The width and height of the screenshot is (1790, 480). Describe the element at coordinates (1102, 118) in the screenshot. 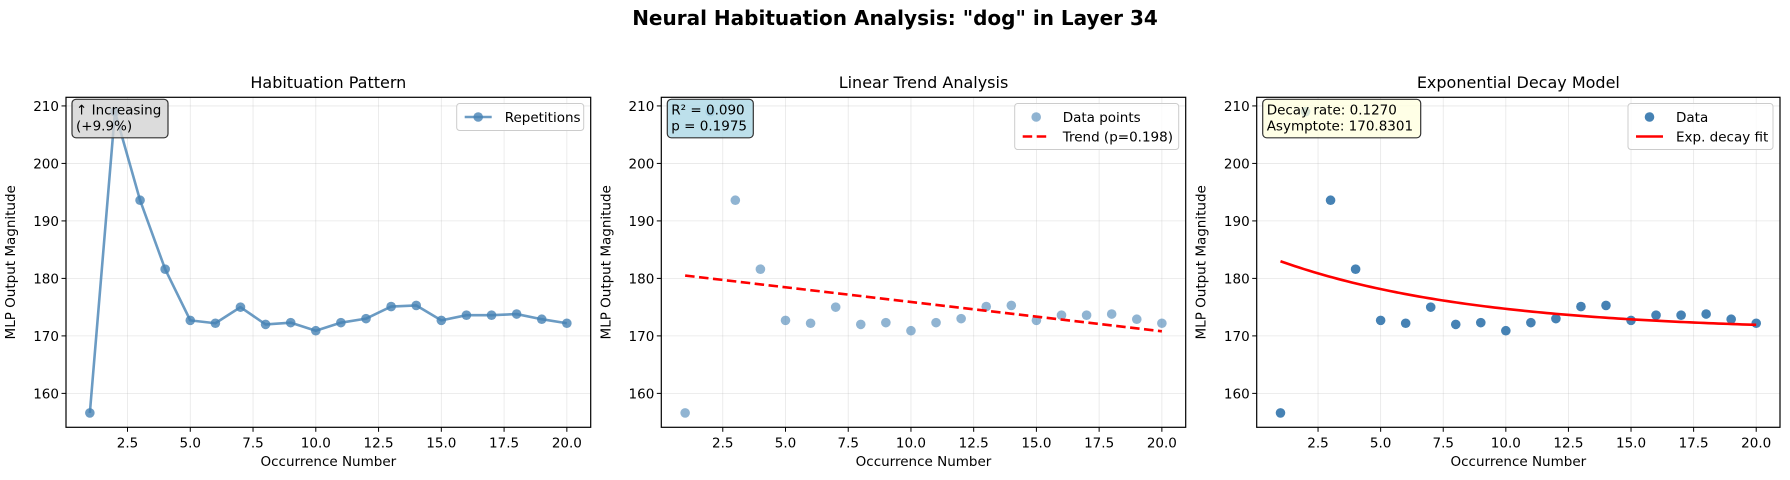

I see `legend-label: Data points` at that location.